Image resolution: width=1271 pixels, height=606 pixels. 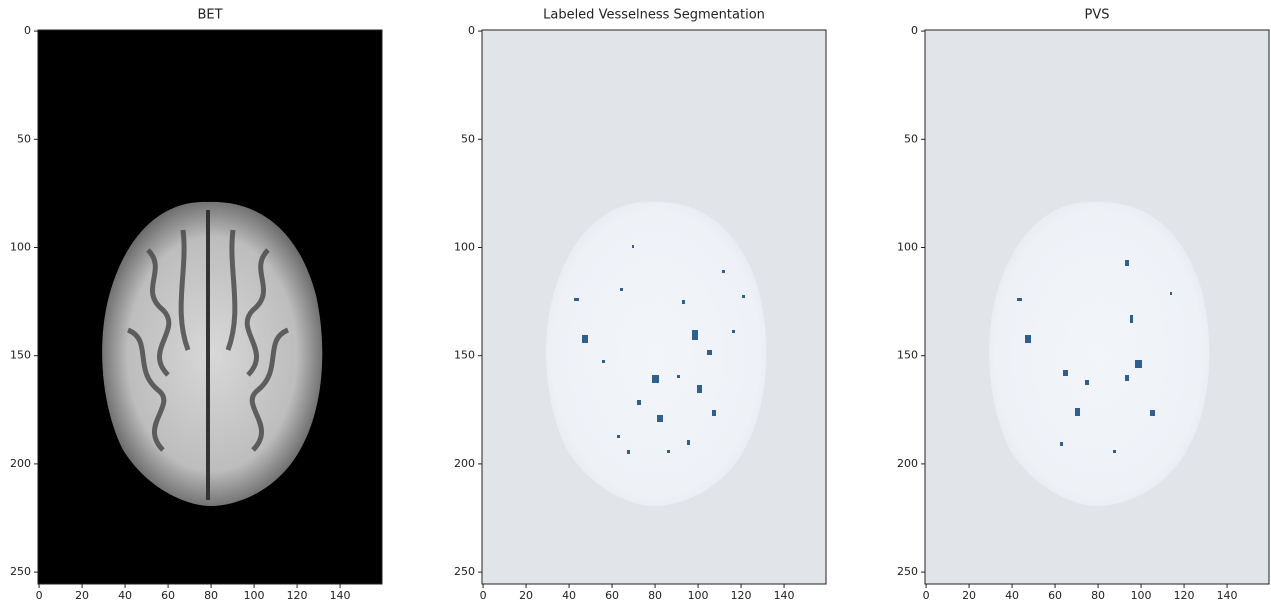 What do you see at coordinates (209, 15) in the screenshot?
I see `chart-title: BET` at bounding box center [209, 15].